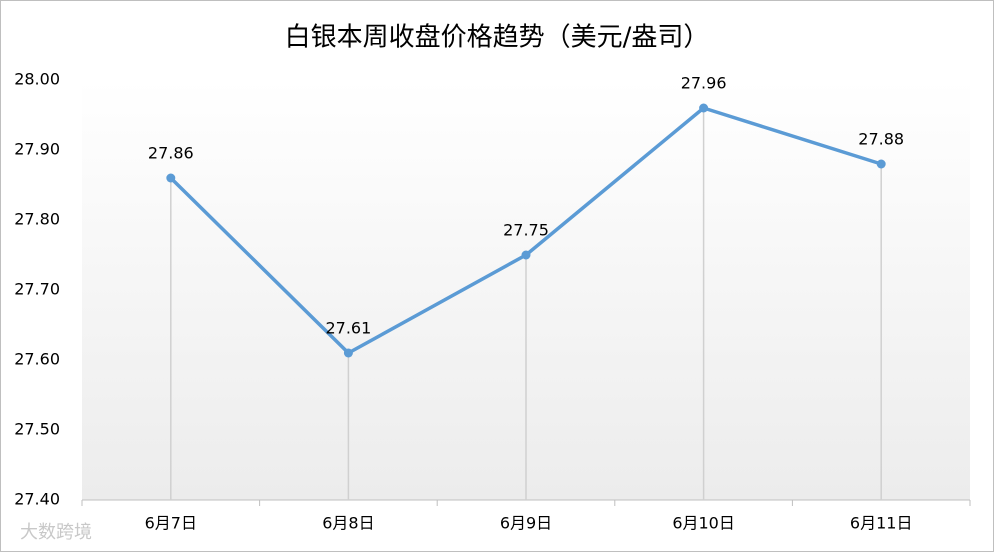 Image resolution: width=994 pixels, height=552 pixels. Describe the element at coordinates (37, 289) in the screenshot. I see `y-tick-label: 27.70` at that location.